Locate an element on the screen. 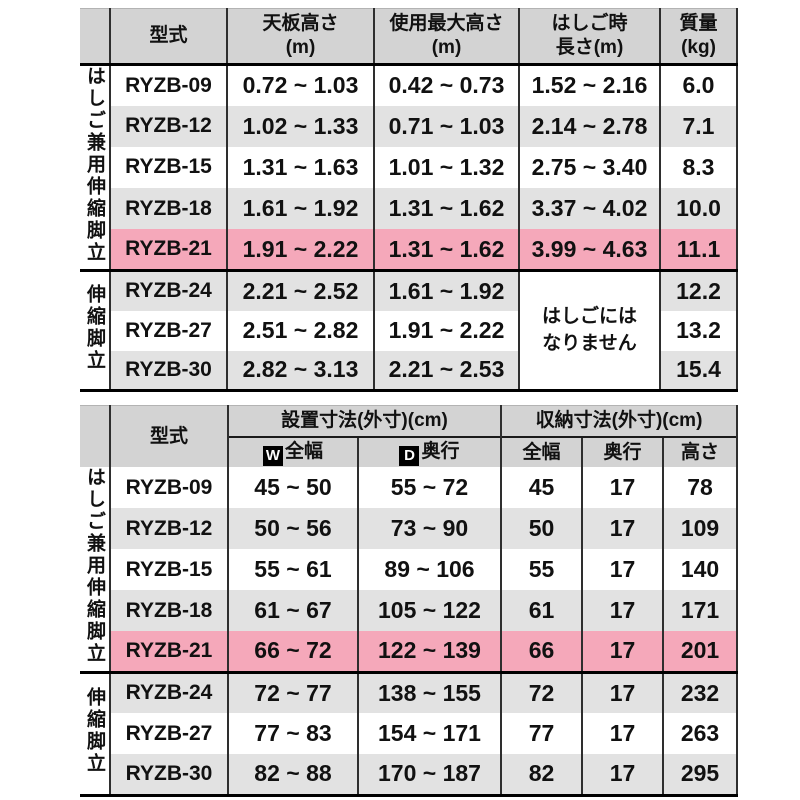 This screenshot has height=800, width=800. cell-install-width: 50 ~ 56 is located at coordinates (292, 528).